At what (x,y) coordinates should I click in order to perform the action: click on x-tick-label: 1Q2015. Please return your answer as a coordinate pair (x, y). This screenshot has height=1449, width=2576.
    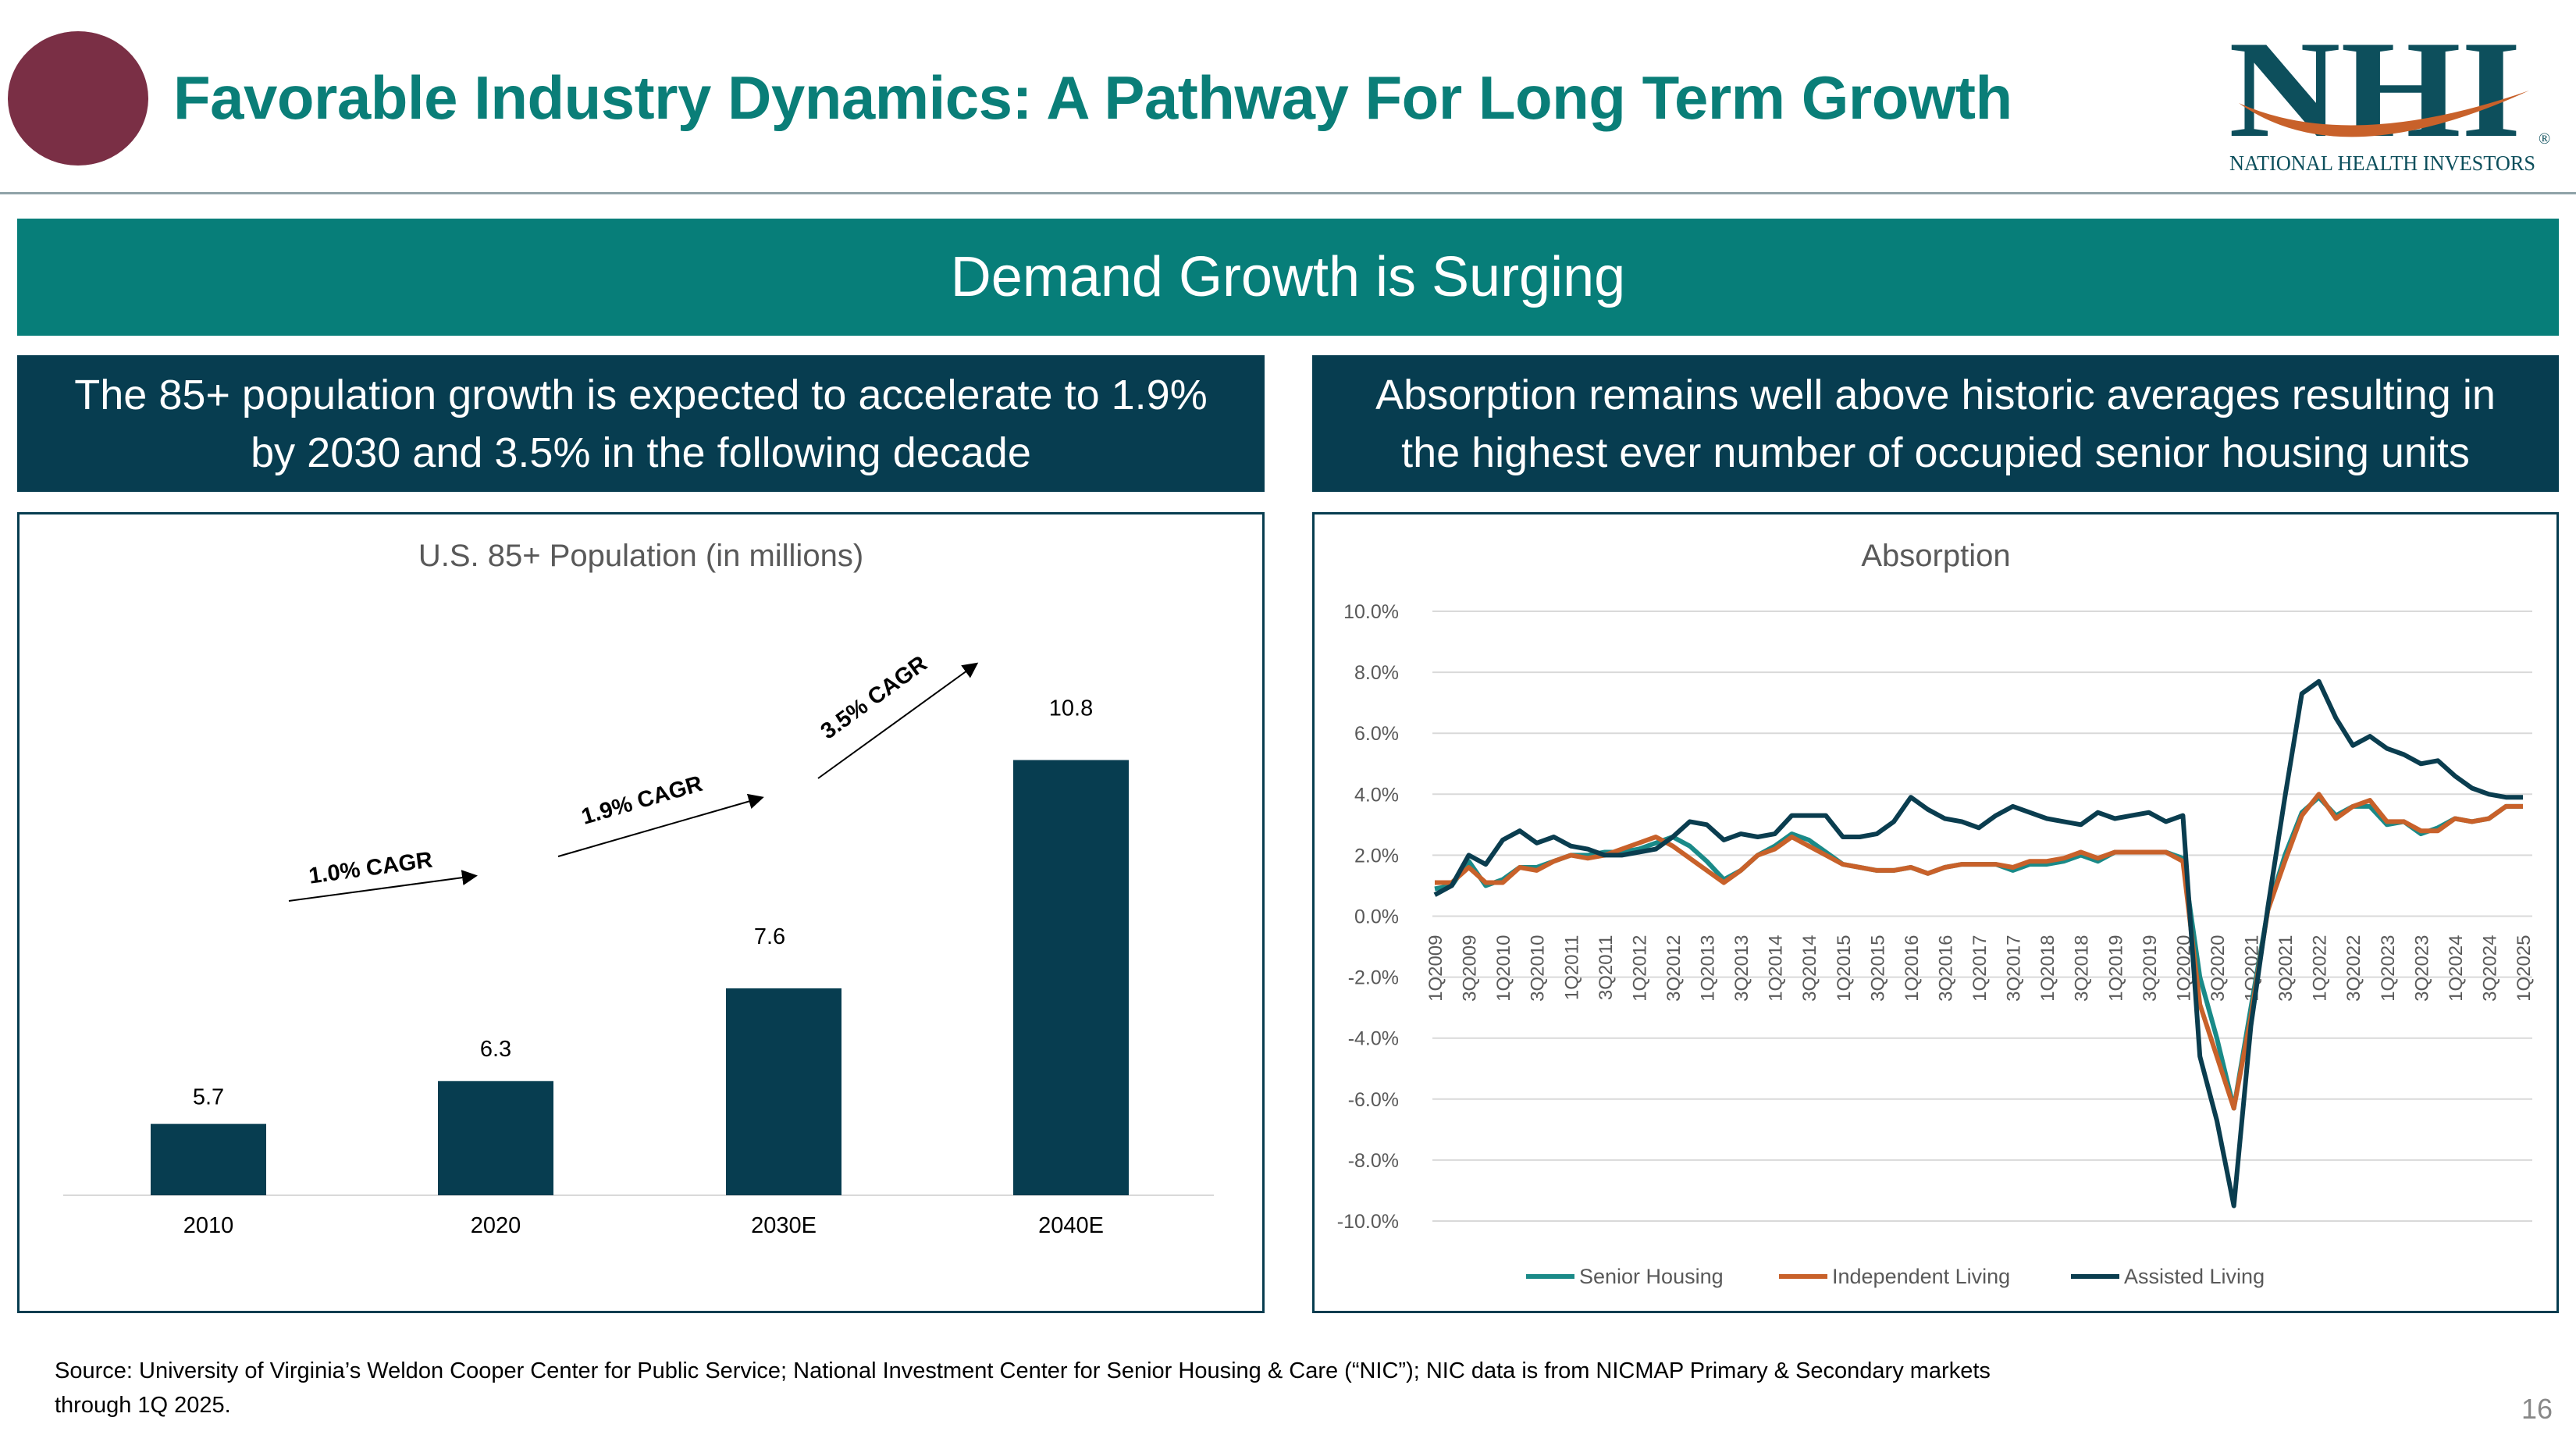
    Looking at the image, I should click on (1844, 968).